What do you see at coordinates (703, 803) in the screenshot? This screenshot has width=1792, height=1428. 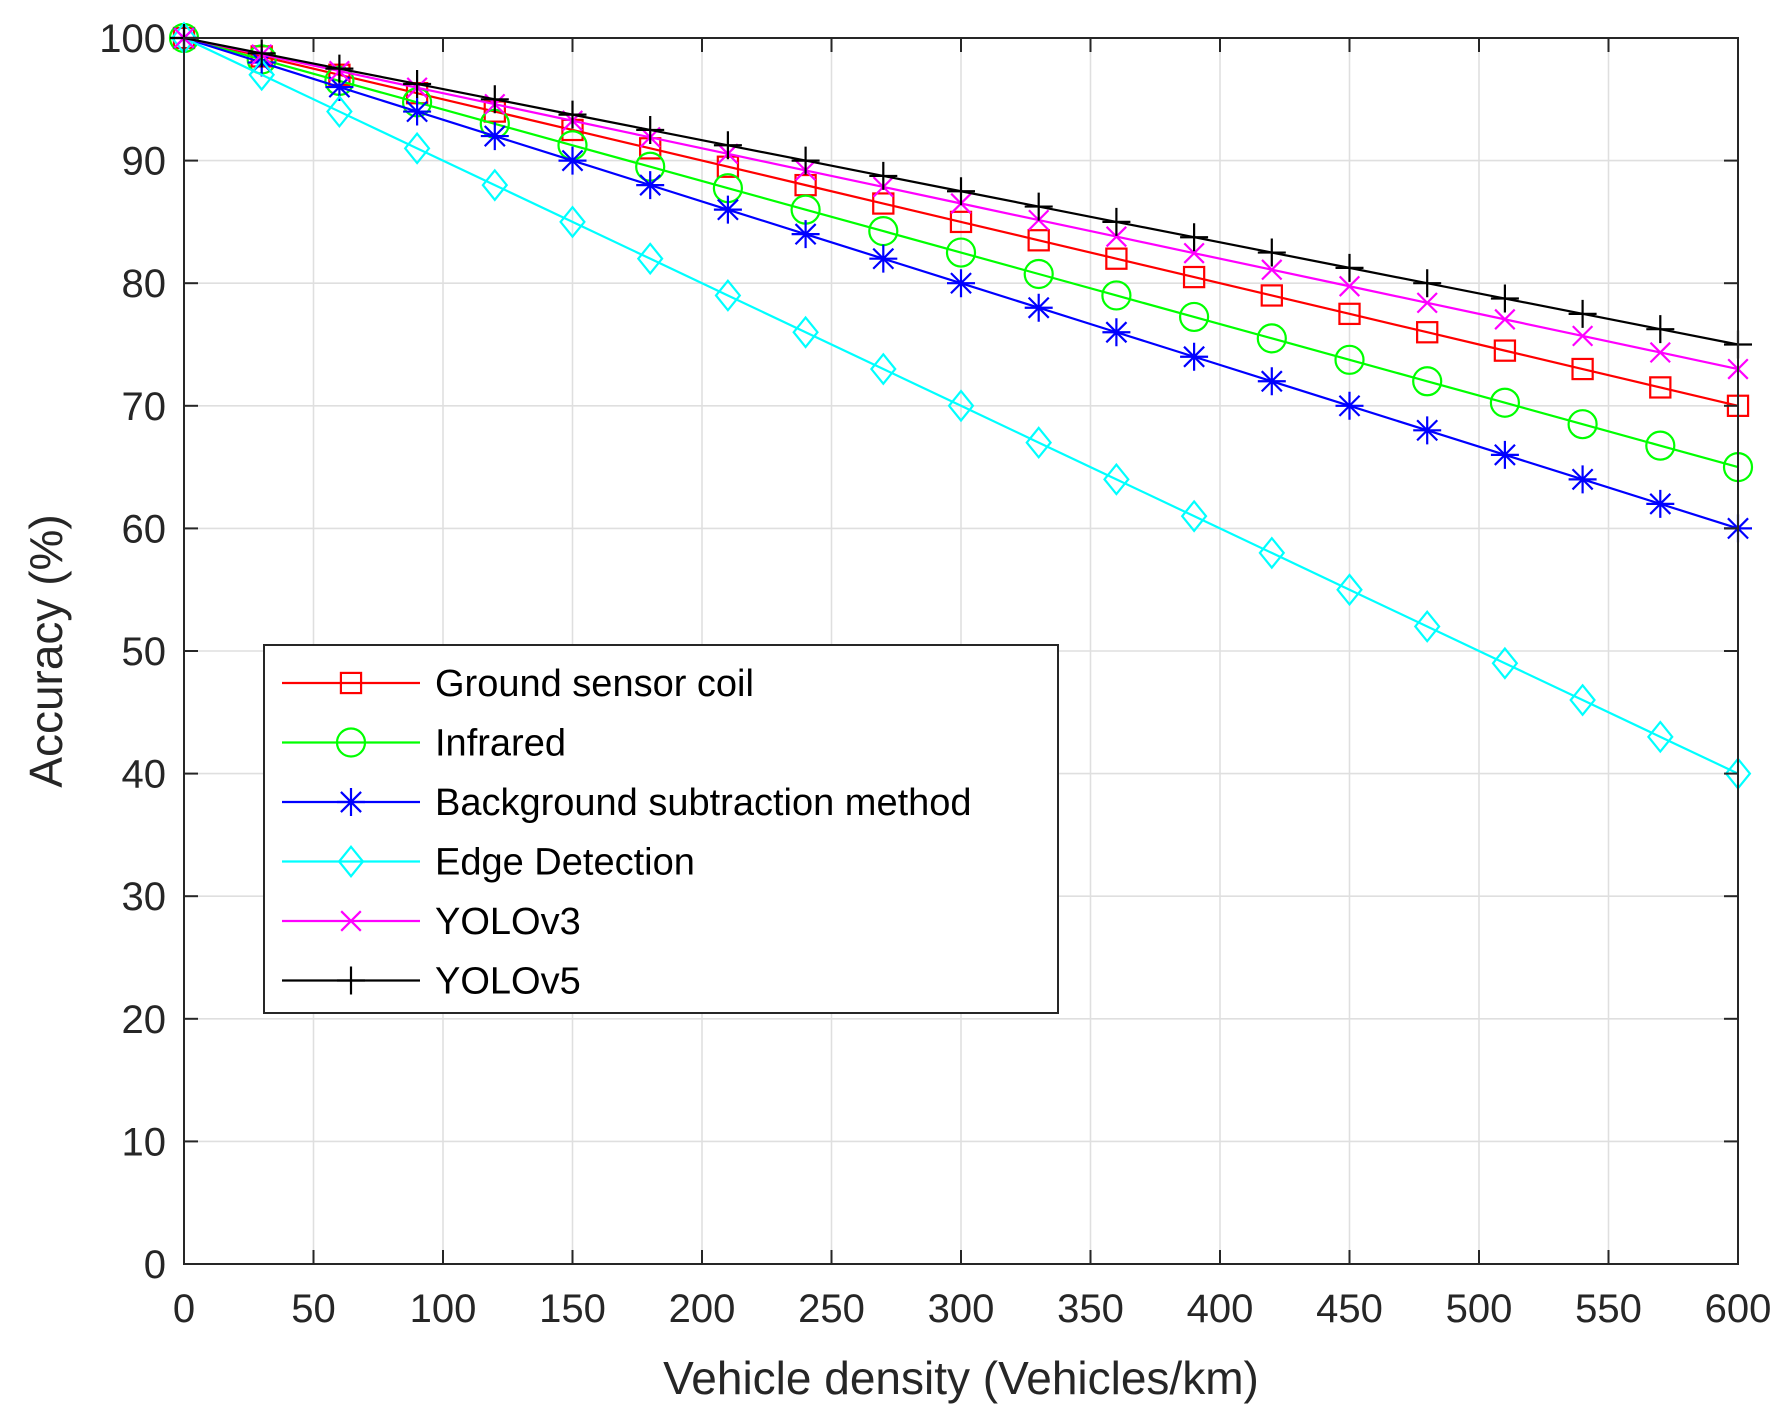 I see `legend-label: Background subtraction method` at bounding box center [703, 803].